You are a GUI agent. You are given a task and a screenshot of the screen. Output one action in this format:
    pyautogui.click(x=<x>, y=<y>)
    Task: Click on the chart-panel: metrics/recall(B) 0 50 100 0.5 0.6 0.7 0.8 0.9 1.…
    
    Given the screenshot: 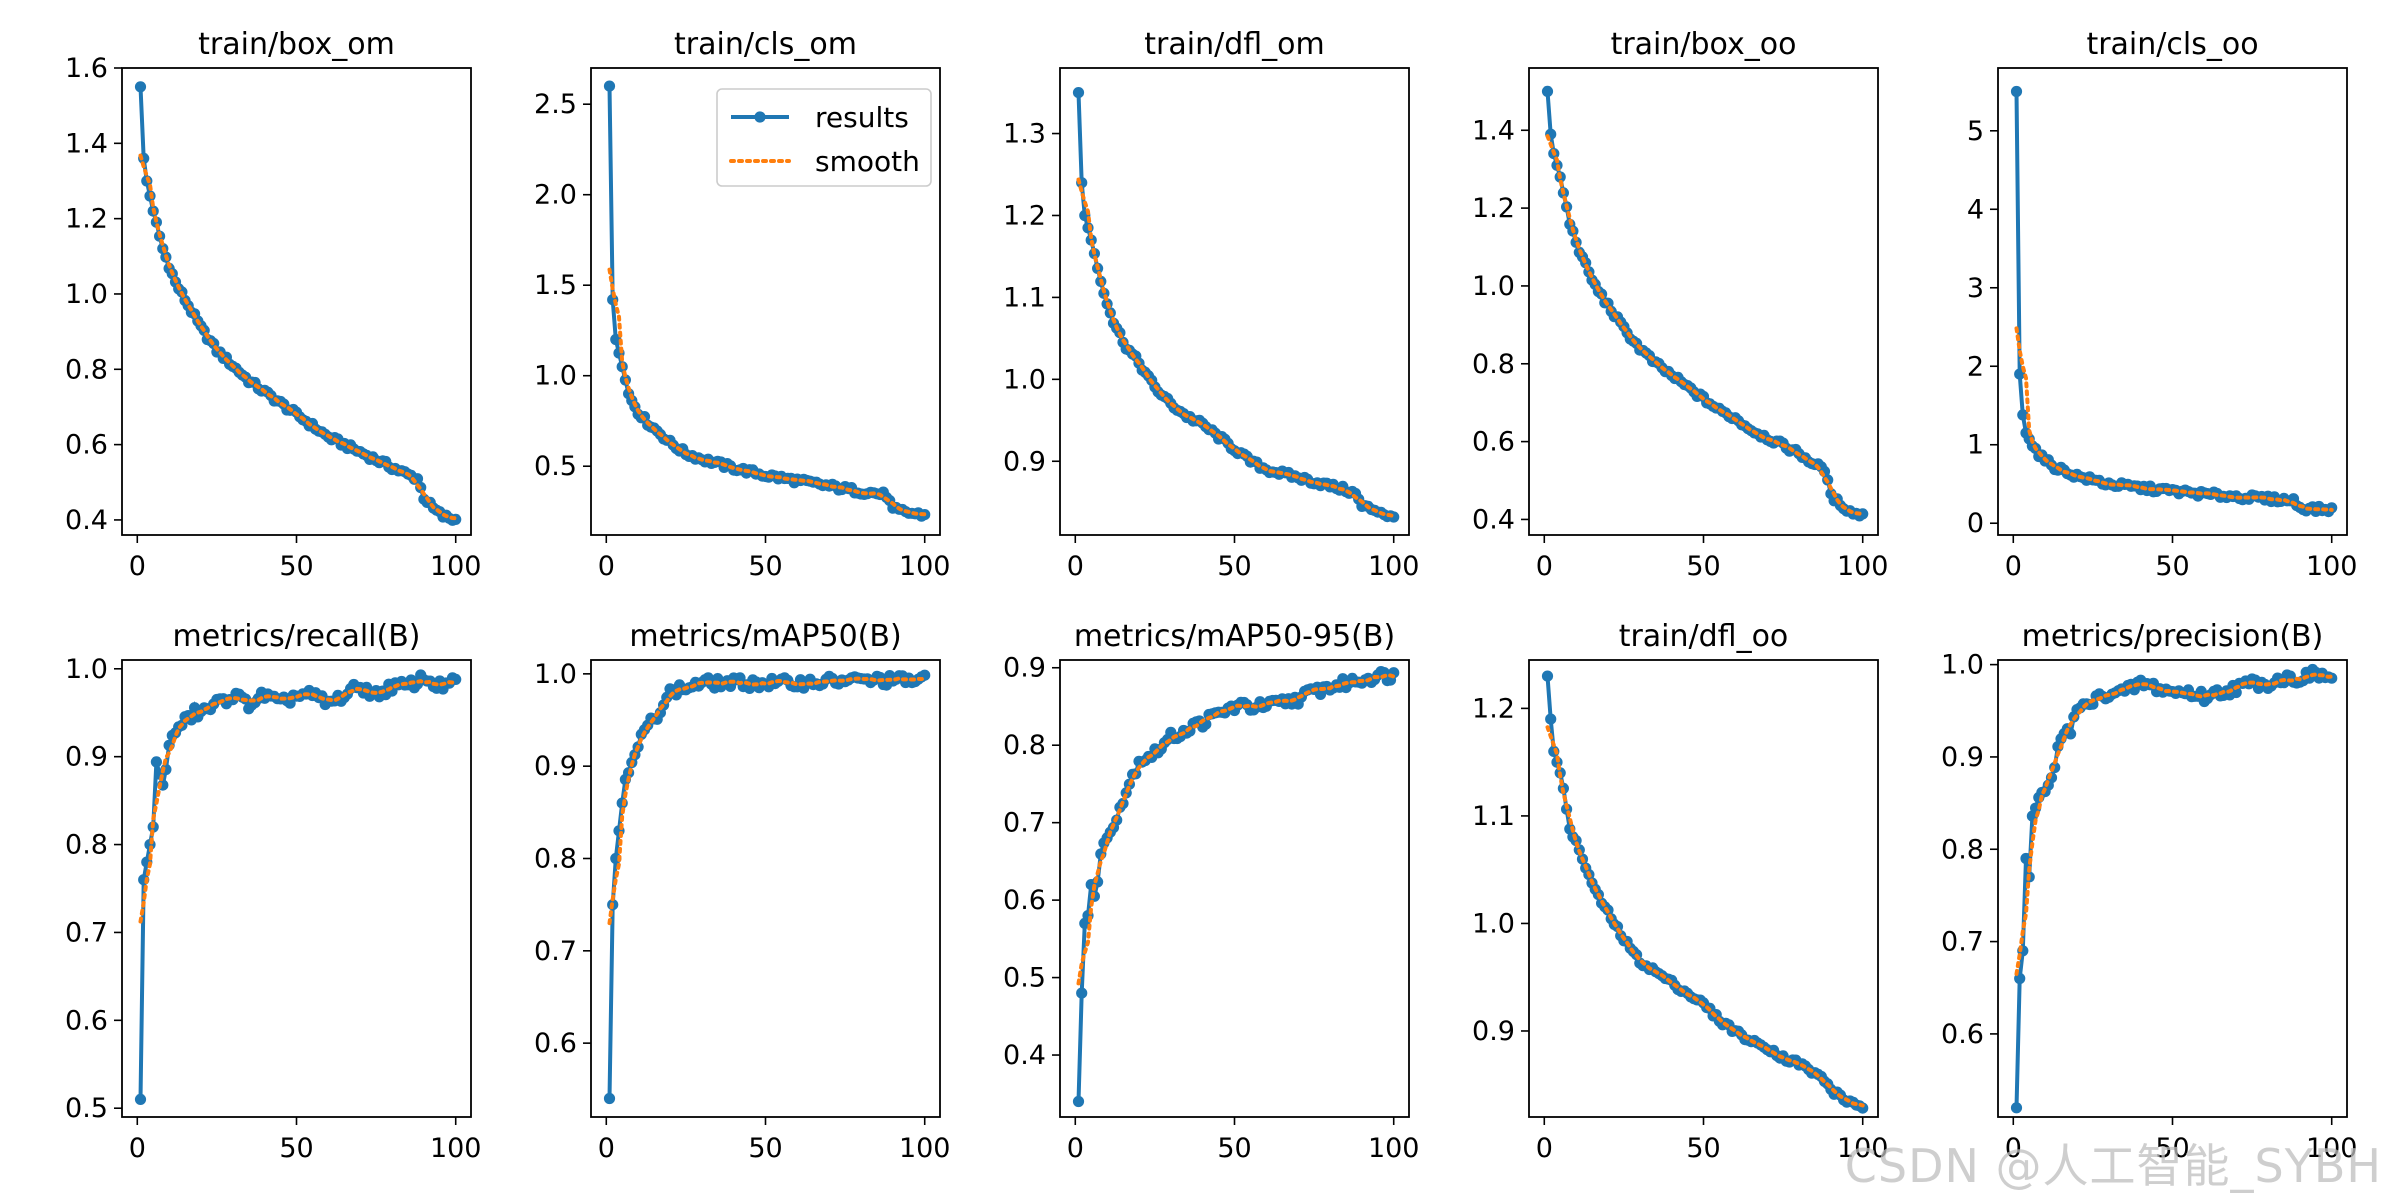 What is the action you would take?
    pyautogui.click(x=273, y=891)
    